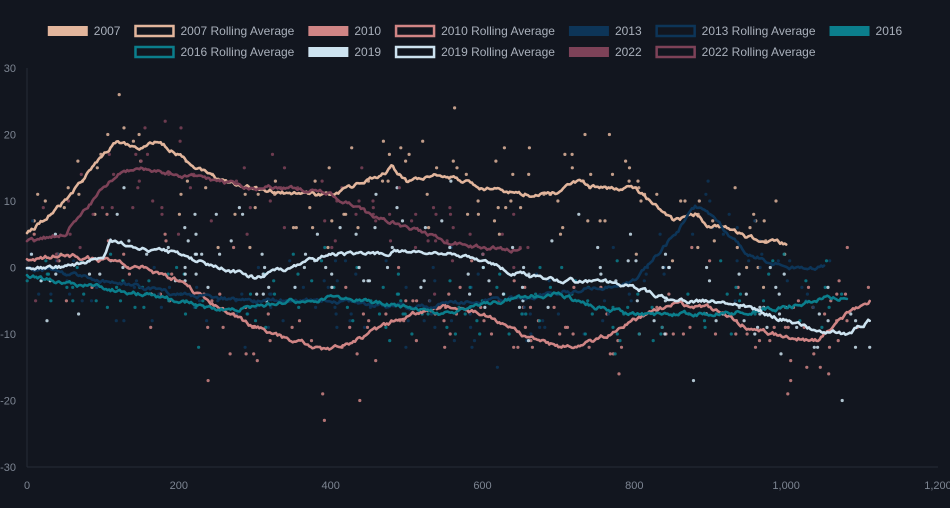 This screenshot has width=950, height=508. Describe the element at coordinates (474, 52) in the screenshot. I see `legend-item-2019-rolling-average: 2019 Rolling Average` at that location.